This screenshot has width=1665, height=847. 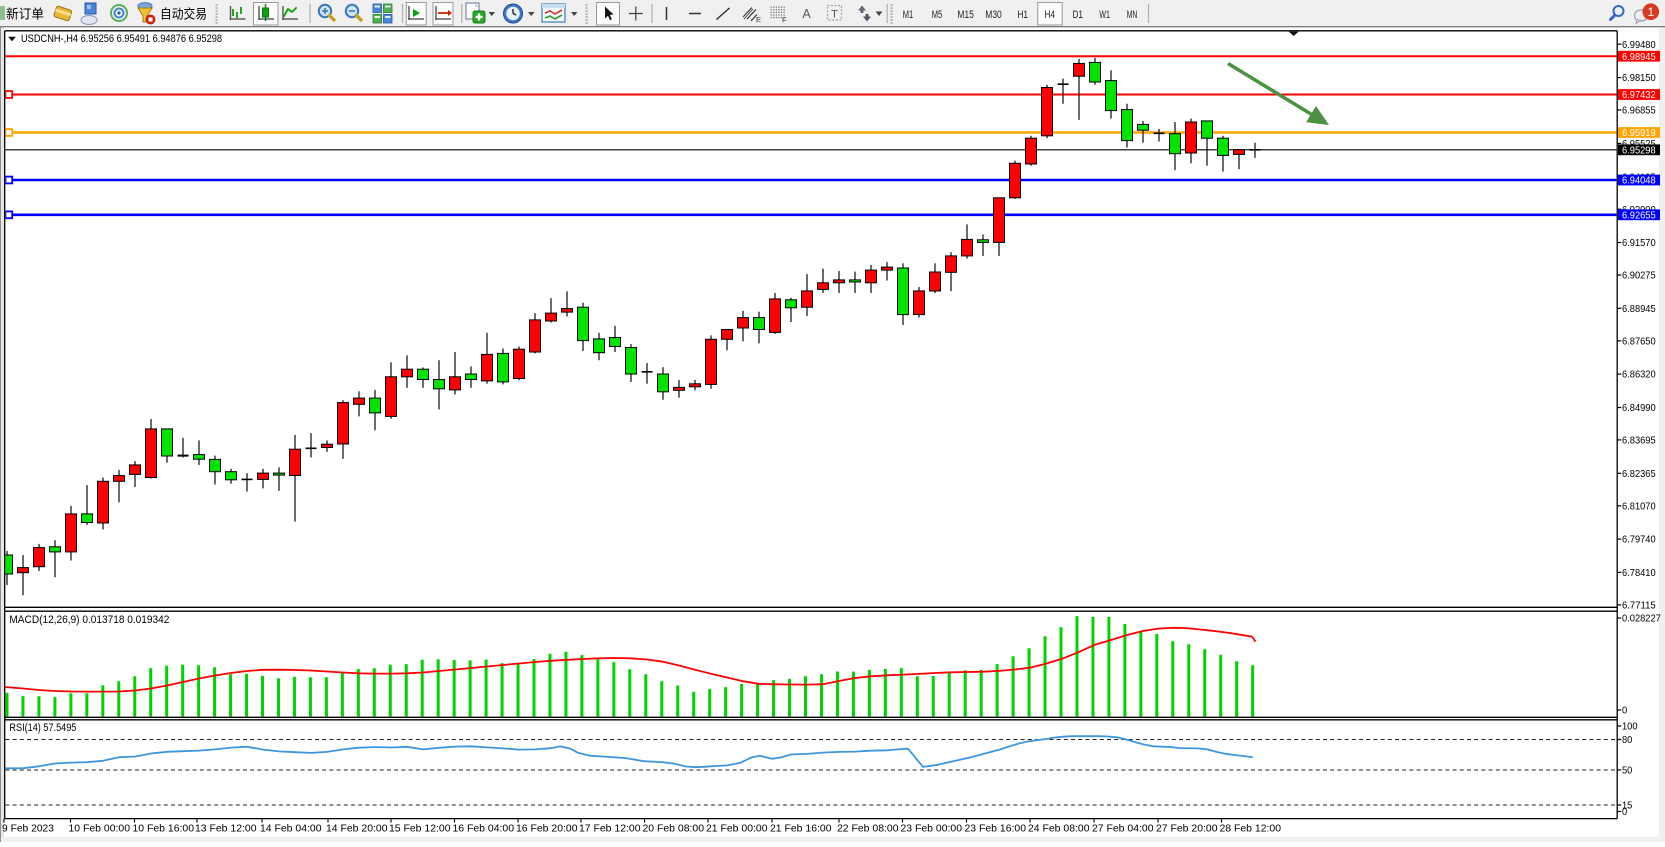 I want to click on svg-text: 27 Feb 20:00, so click(x=1187, y=829).